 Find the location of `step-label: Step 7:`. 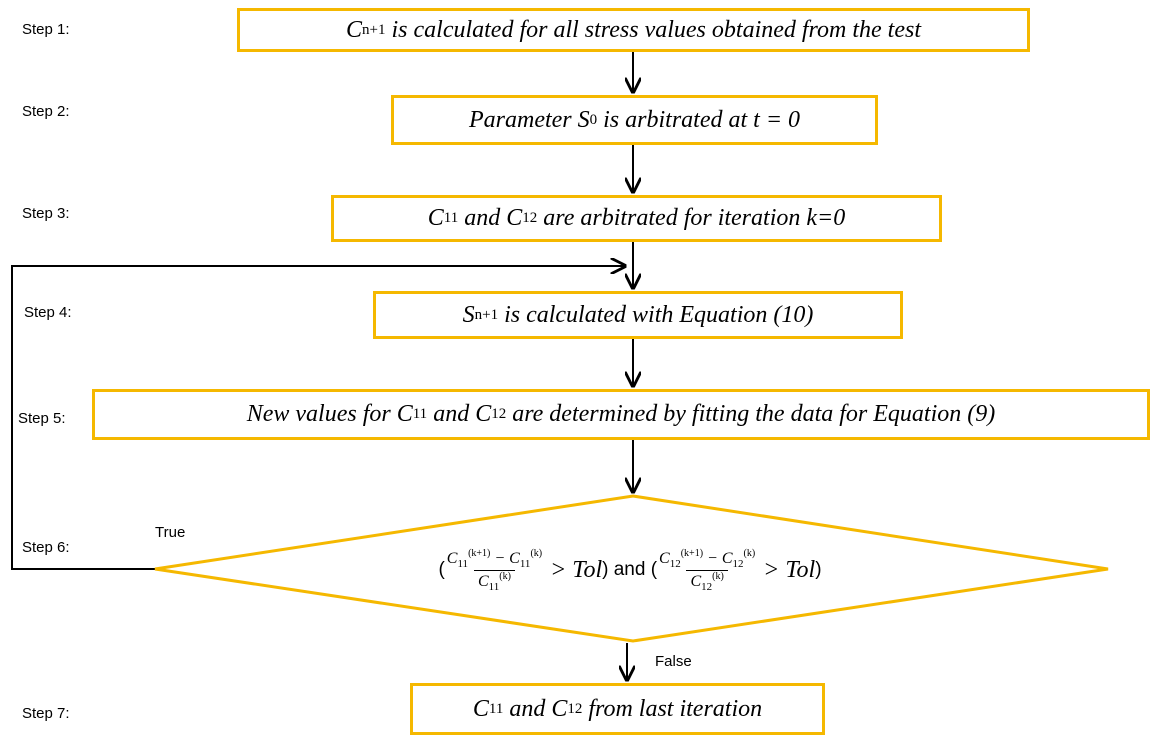

step-label: Step 7: is located at coordinates (46, 713).